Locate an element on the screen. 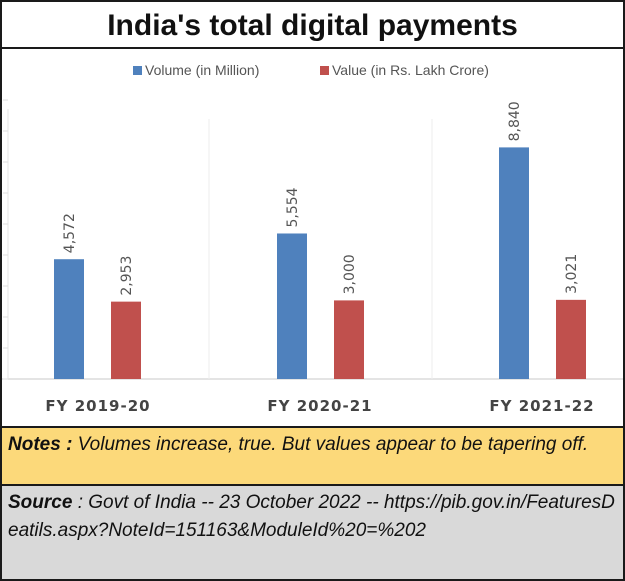 The image size is (625, 581). data-label-0-0: 4,572 is located at coordinates (70, 233).